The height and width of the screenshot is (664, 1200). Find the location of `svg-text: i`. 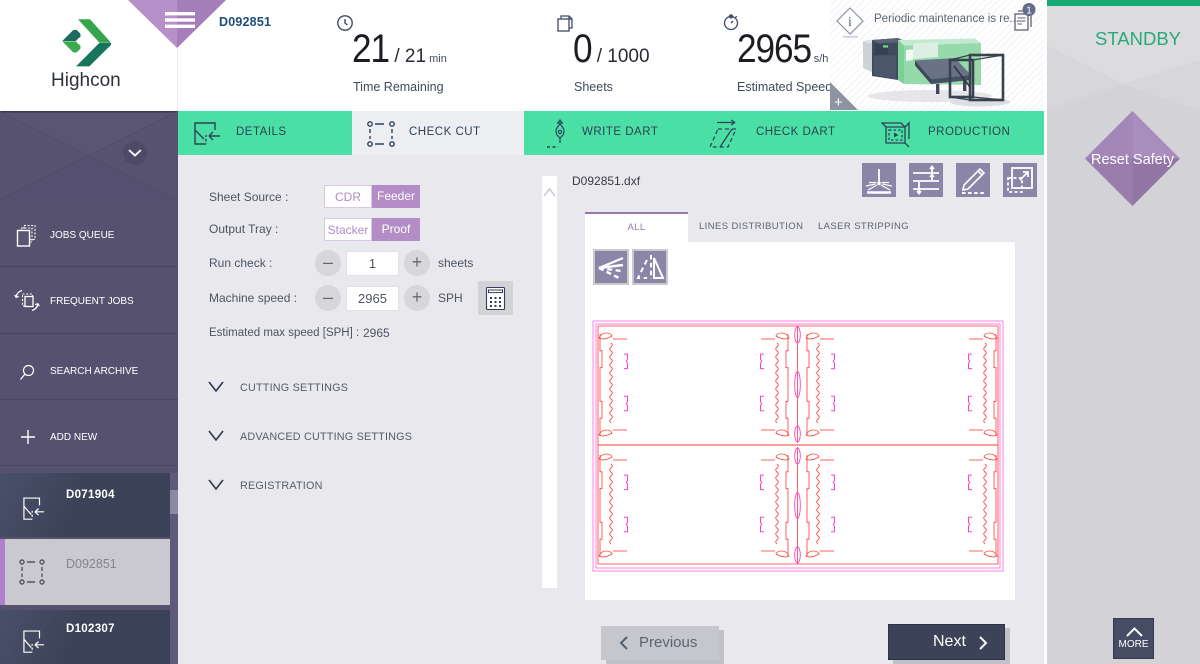

svg-text: i is located at coordinates (850, 22).